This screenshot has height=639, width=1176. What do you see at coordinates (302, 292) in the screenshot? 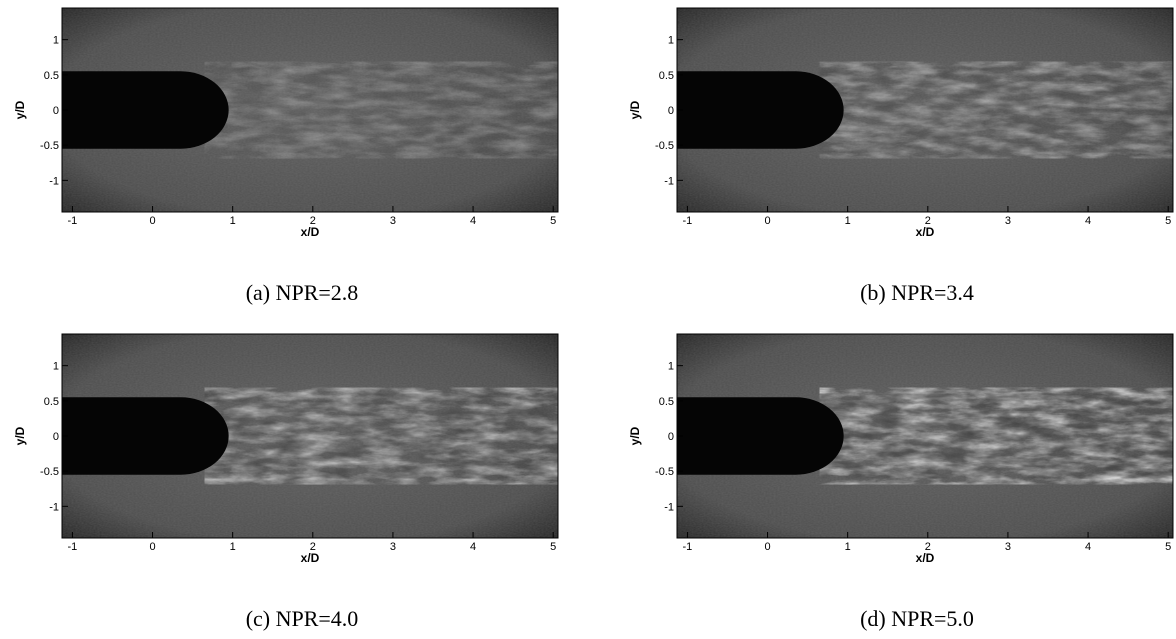
I see `caption: (a) NPR=2.8` at bounding box center [302, 292].